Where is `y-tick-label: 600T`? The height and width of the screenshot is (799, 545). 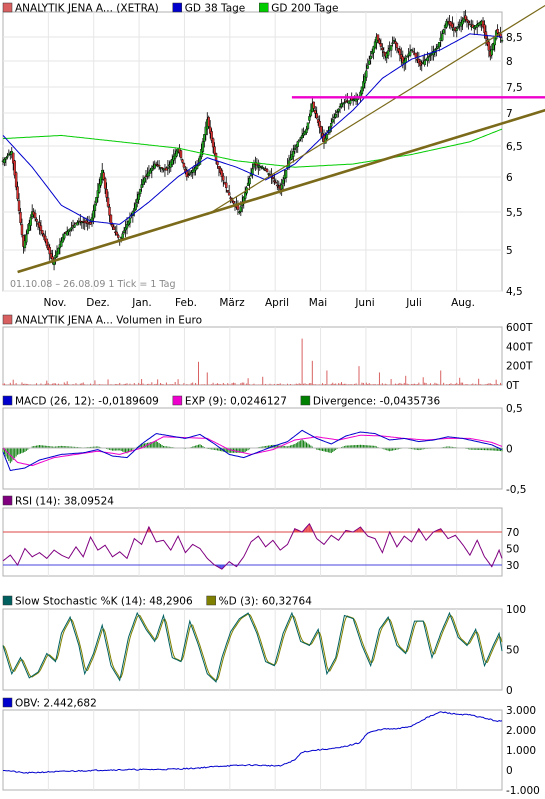
y-tick-label: 600T is located at coordinates (519, 328).